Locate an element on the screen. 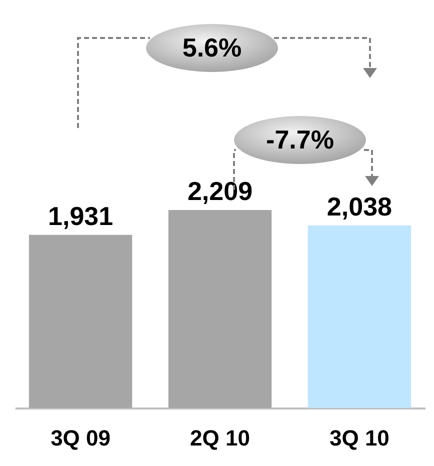 This screenshot has height=466, width=434. data-label: 2,038 is located at coordinates (359, 206).